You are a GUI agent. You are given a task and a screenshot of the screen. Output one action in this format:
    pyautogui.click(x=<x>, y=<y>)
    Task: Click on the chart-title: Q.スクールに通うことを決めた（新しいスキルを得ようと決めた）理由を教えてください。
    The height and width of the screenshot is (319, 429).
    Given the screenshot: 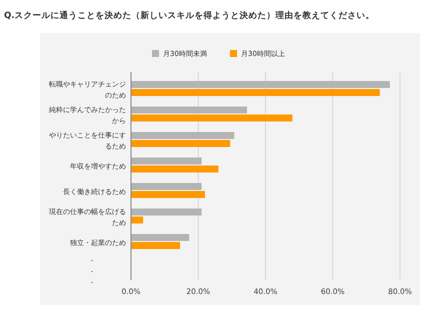 What is the action you would take?
    pyautogui.click(x=189, y=15)
    